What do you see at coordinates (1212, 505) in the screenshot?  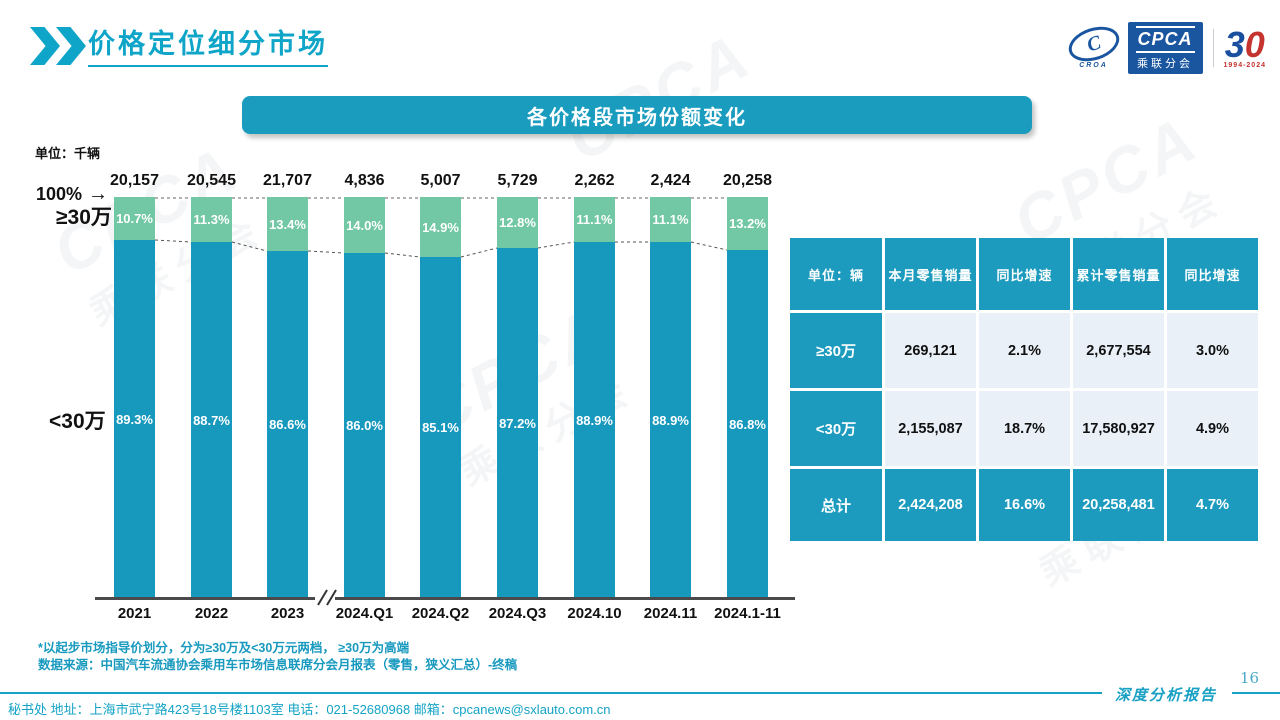 I see `table-data-cell: 4.7%` at bounding box center [1212, 505].